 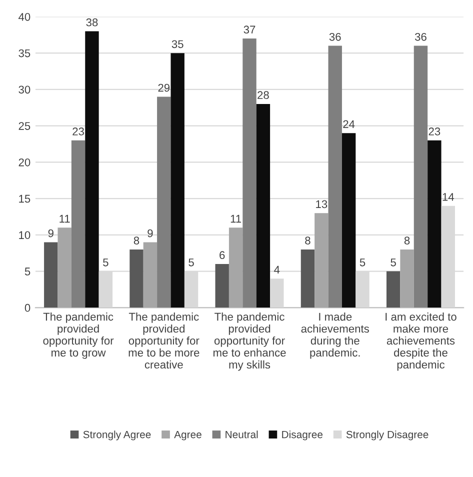 What do you see at coordinates (24, 90) in the screenshot?
I see `y-tick-label: 30` at bounding box center [24, 90].